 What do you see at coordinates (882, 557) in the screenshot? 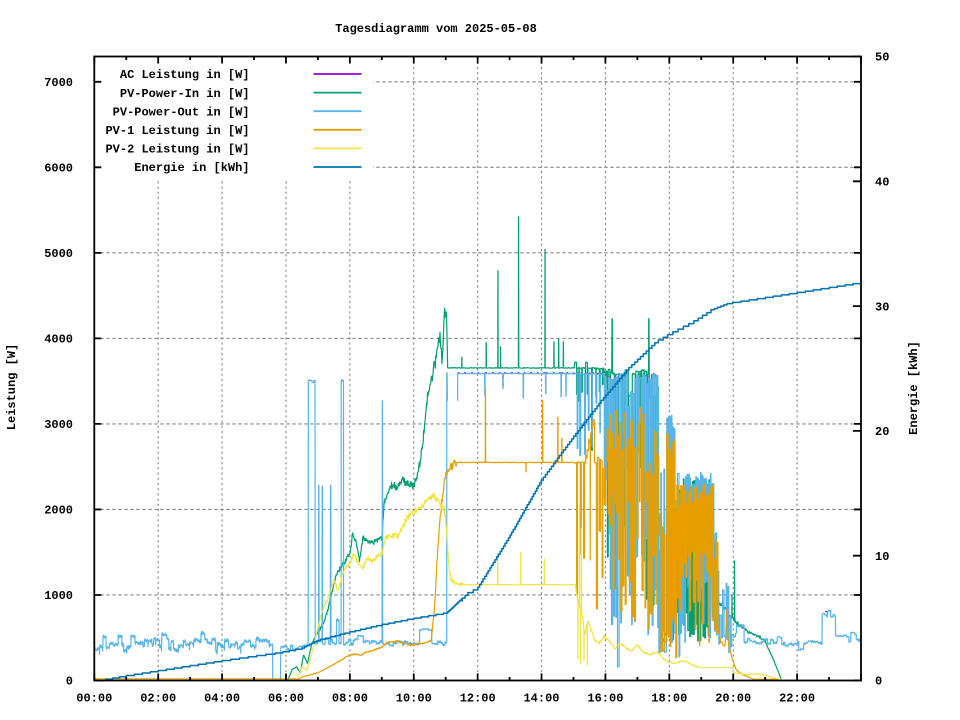
I see `svg-text: 10` at bounding box center [882, 557].